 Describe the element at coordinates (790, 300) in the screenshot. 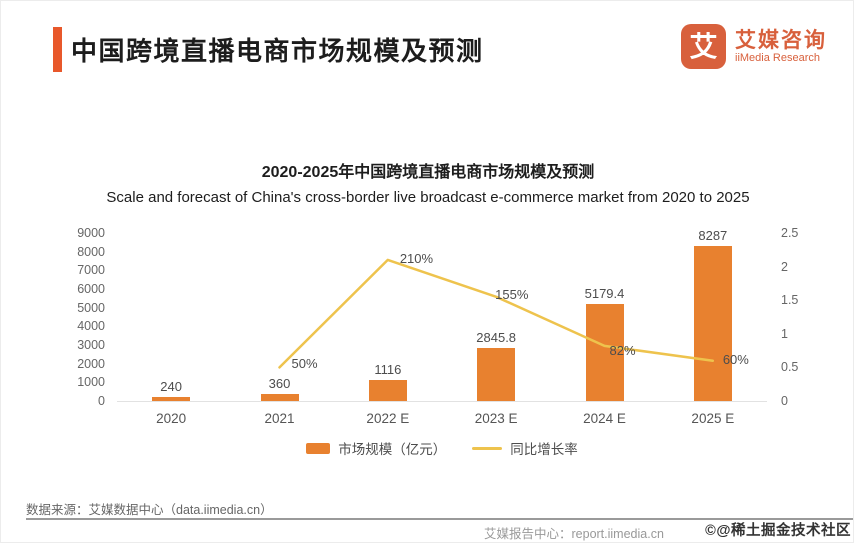

I see `y-axis-right-tick: 1.5` at that location.